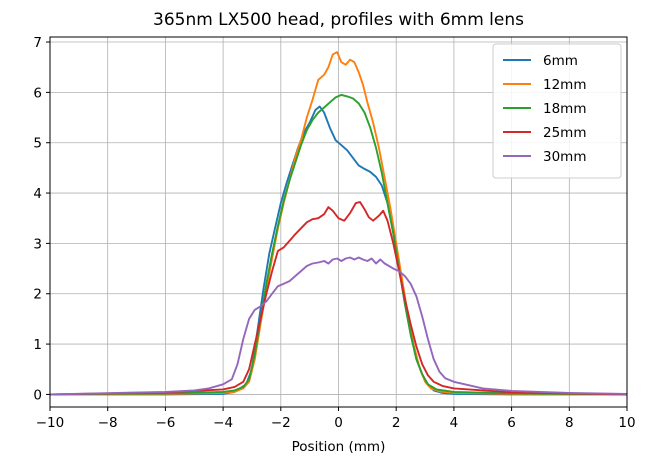 The height and width of the screenshot is (464, 649). Describe the element at coordinates (338, 423) in the screenshot. I see `x-tick-label: 0` at that location.